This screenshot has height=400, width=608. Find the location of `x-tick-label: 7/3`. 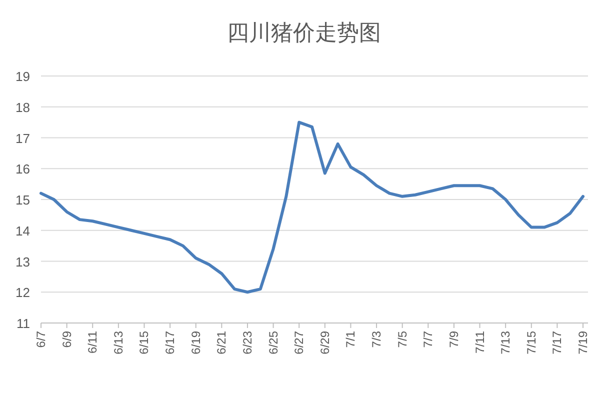

x-tick-label: 7/3 is located at coordinates (377, 339).